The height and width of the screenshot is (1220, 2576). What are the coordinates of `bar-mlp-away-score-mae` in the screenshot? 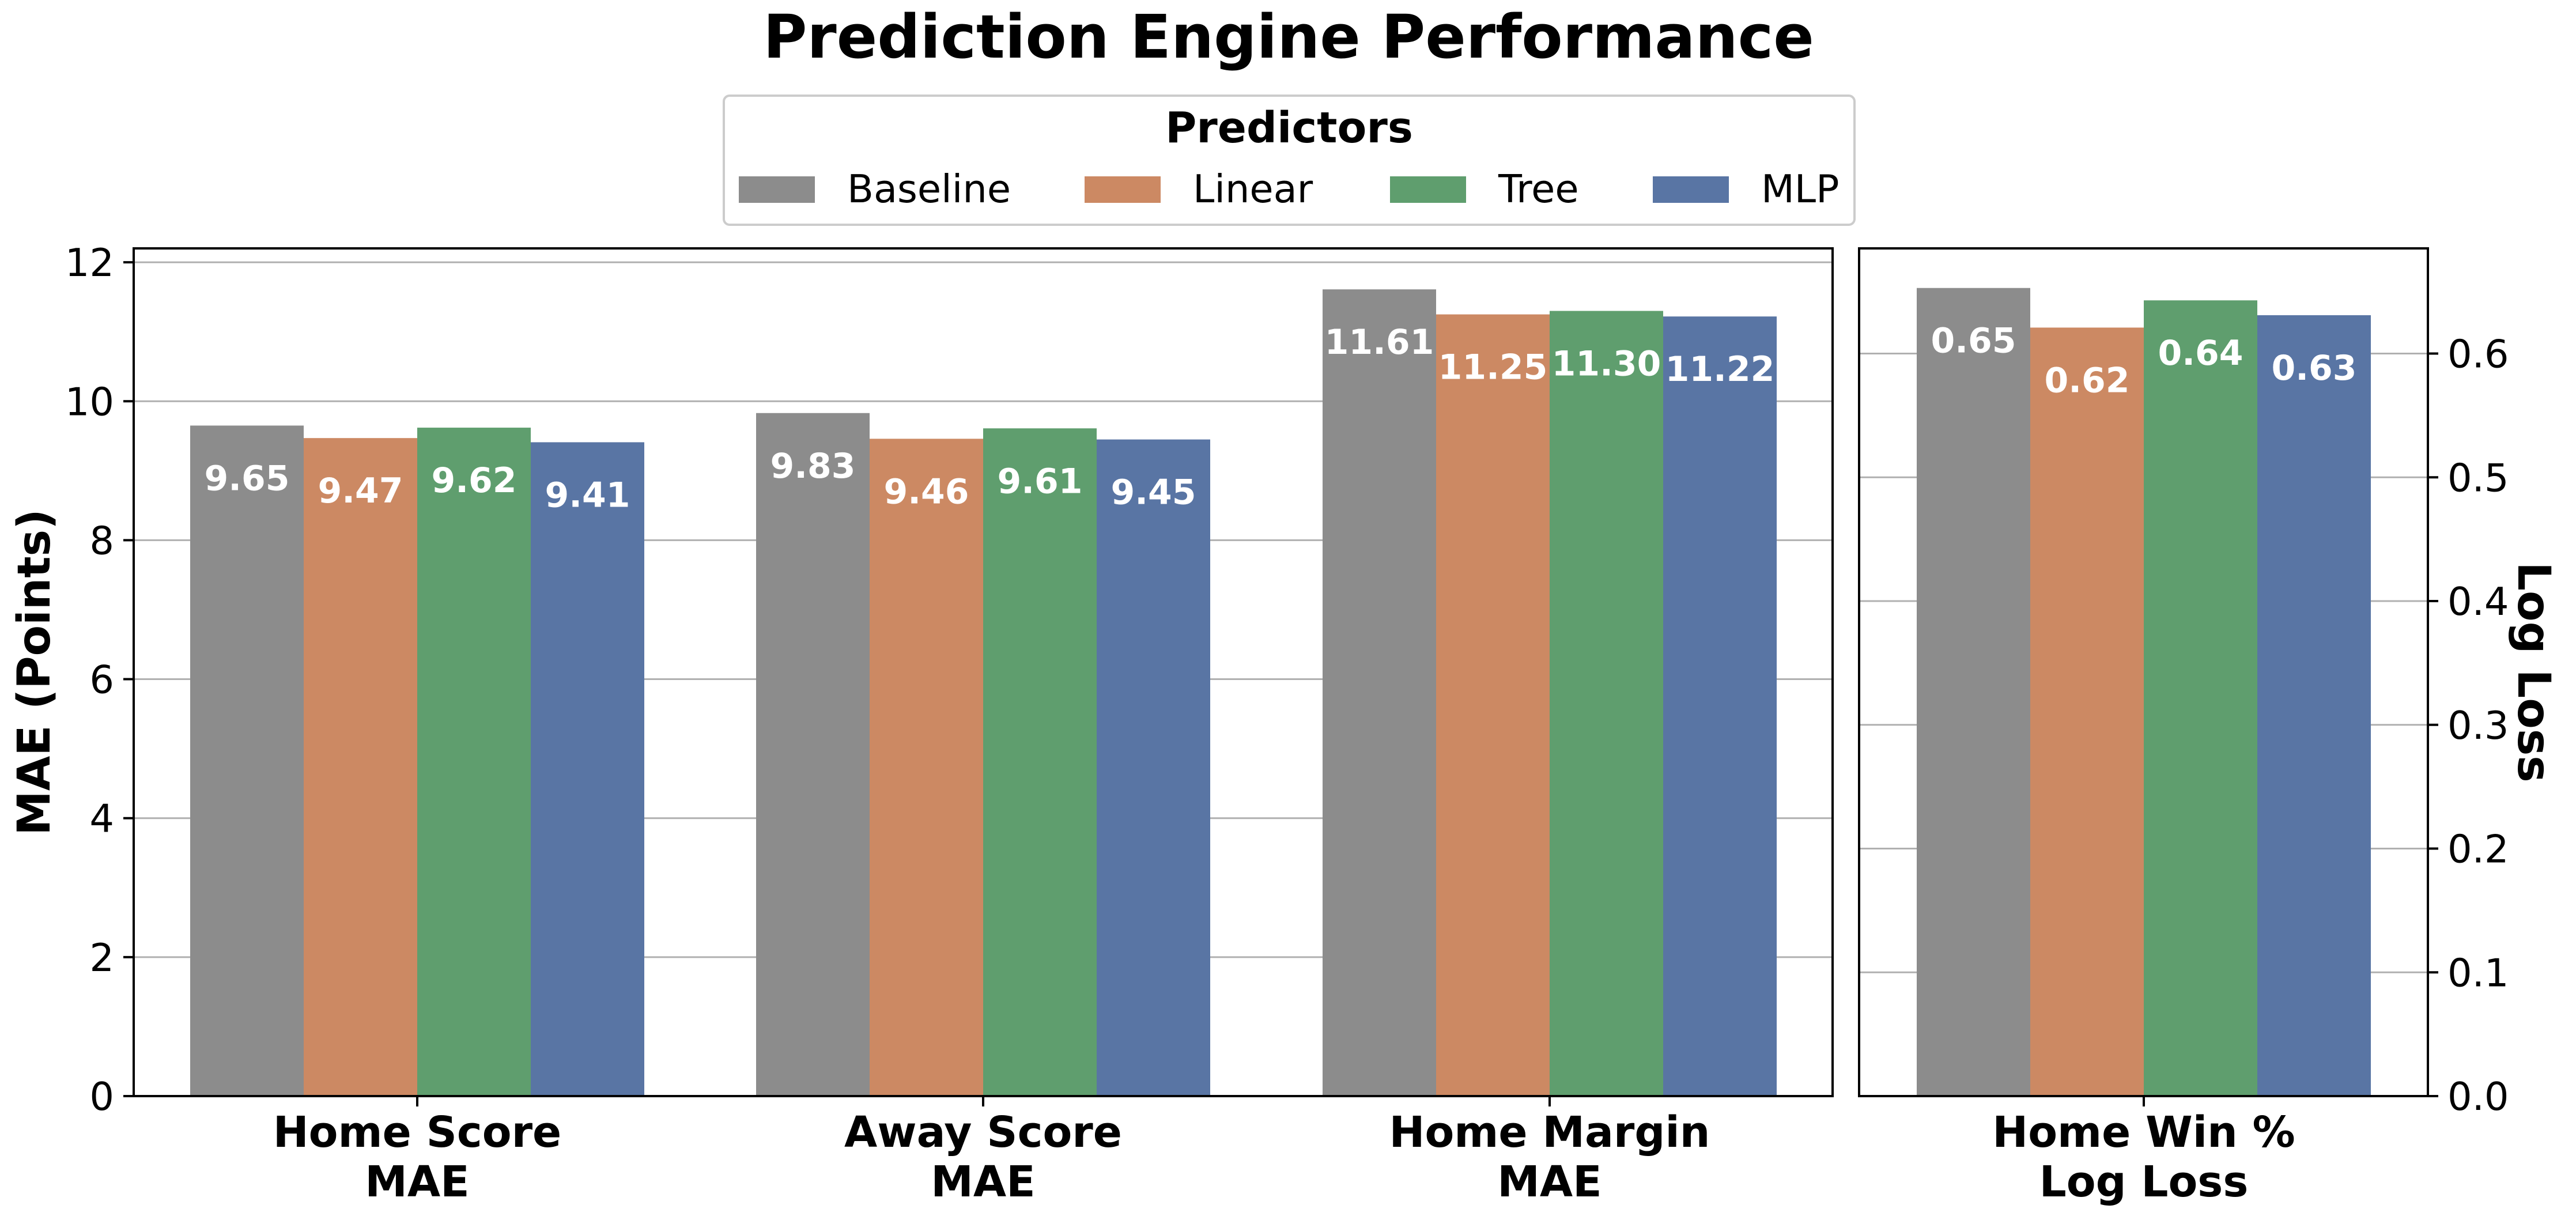 It's located at (1153, 767).